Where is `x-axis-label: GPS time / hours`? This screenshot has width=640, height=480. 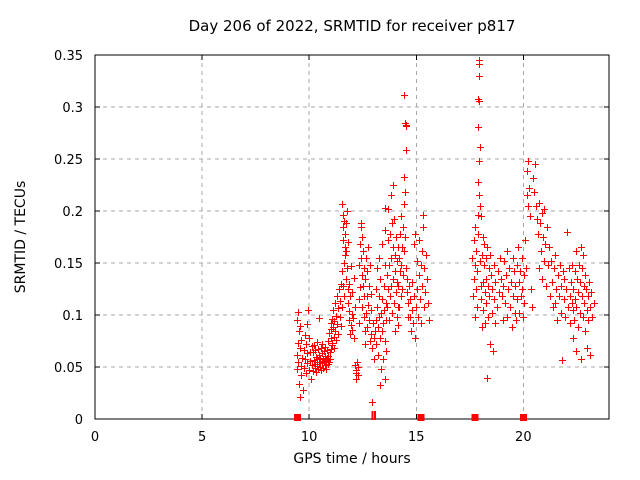
x-axis-label: GPS time / hours is located at coordinates (352, 459).